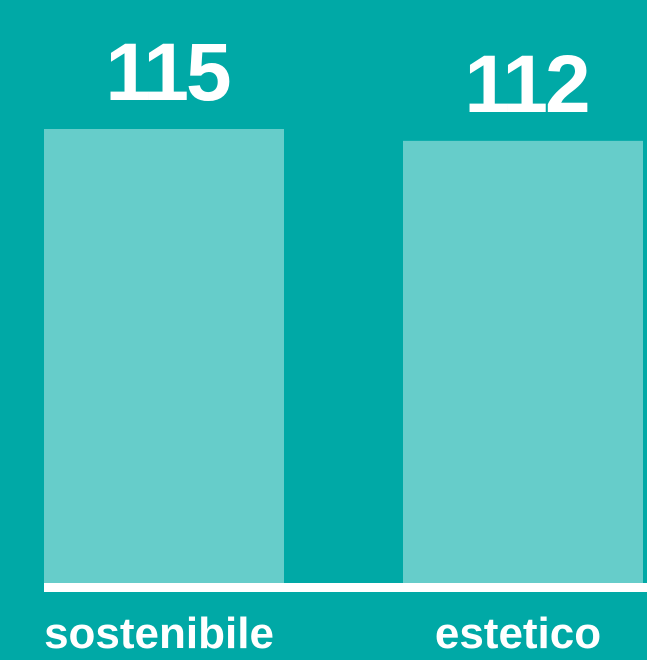 This screenshot has width=647, height=660. Describe the element at coordinates (167, 72) in the screenshot. I see `value-label-sostenibile: 115` at that location.